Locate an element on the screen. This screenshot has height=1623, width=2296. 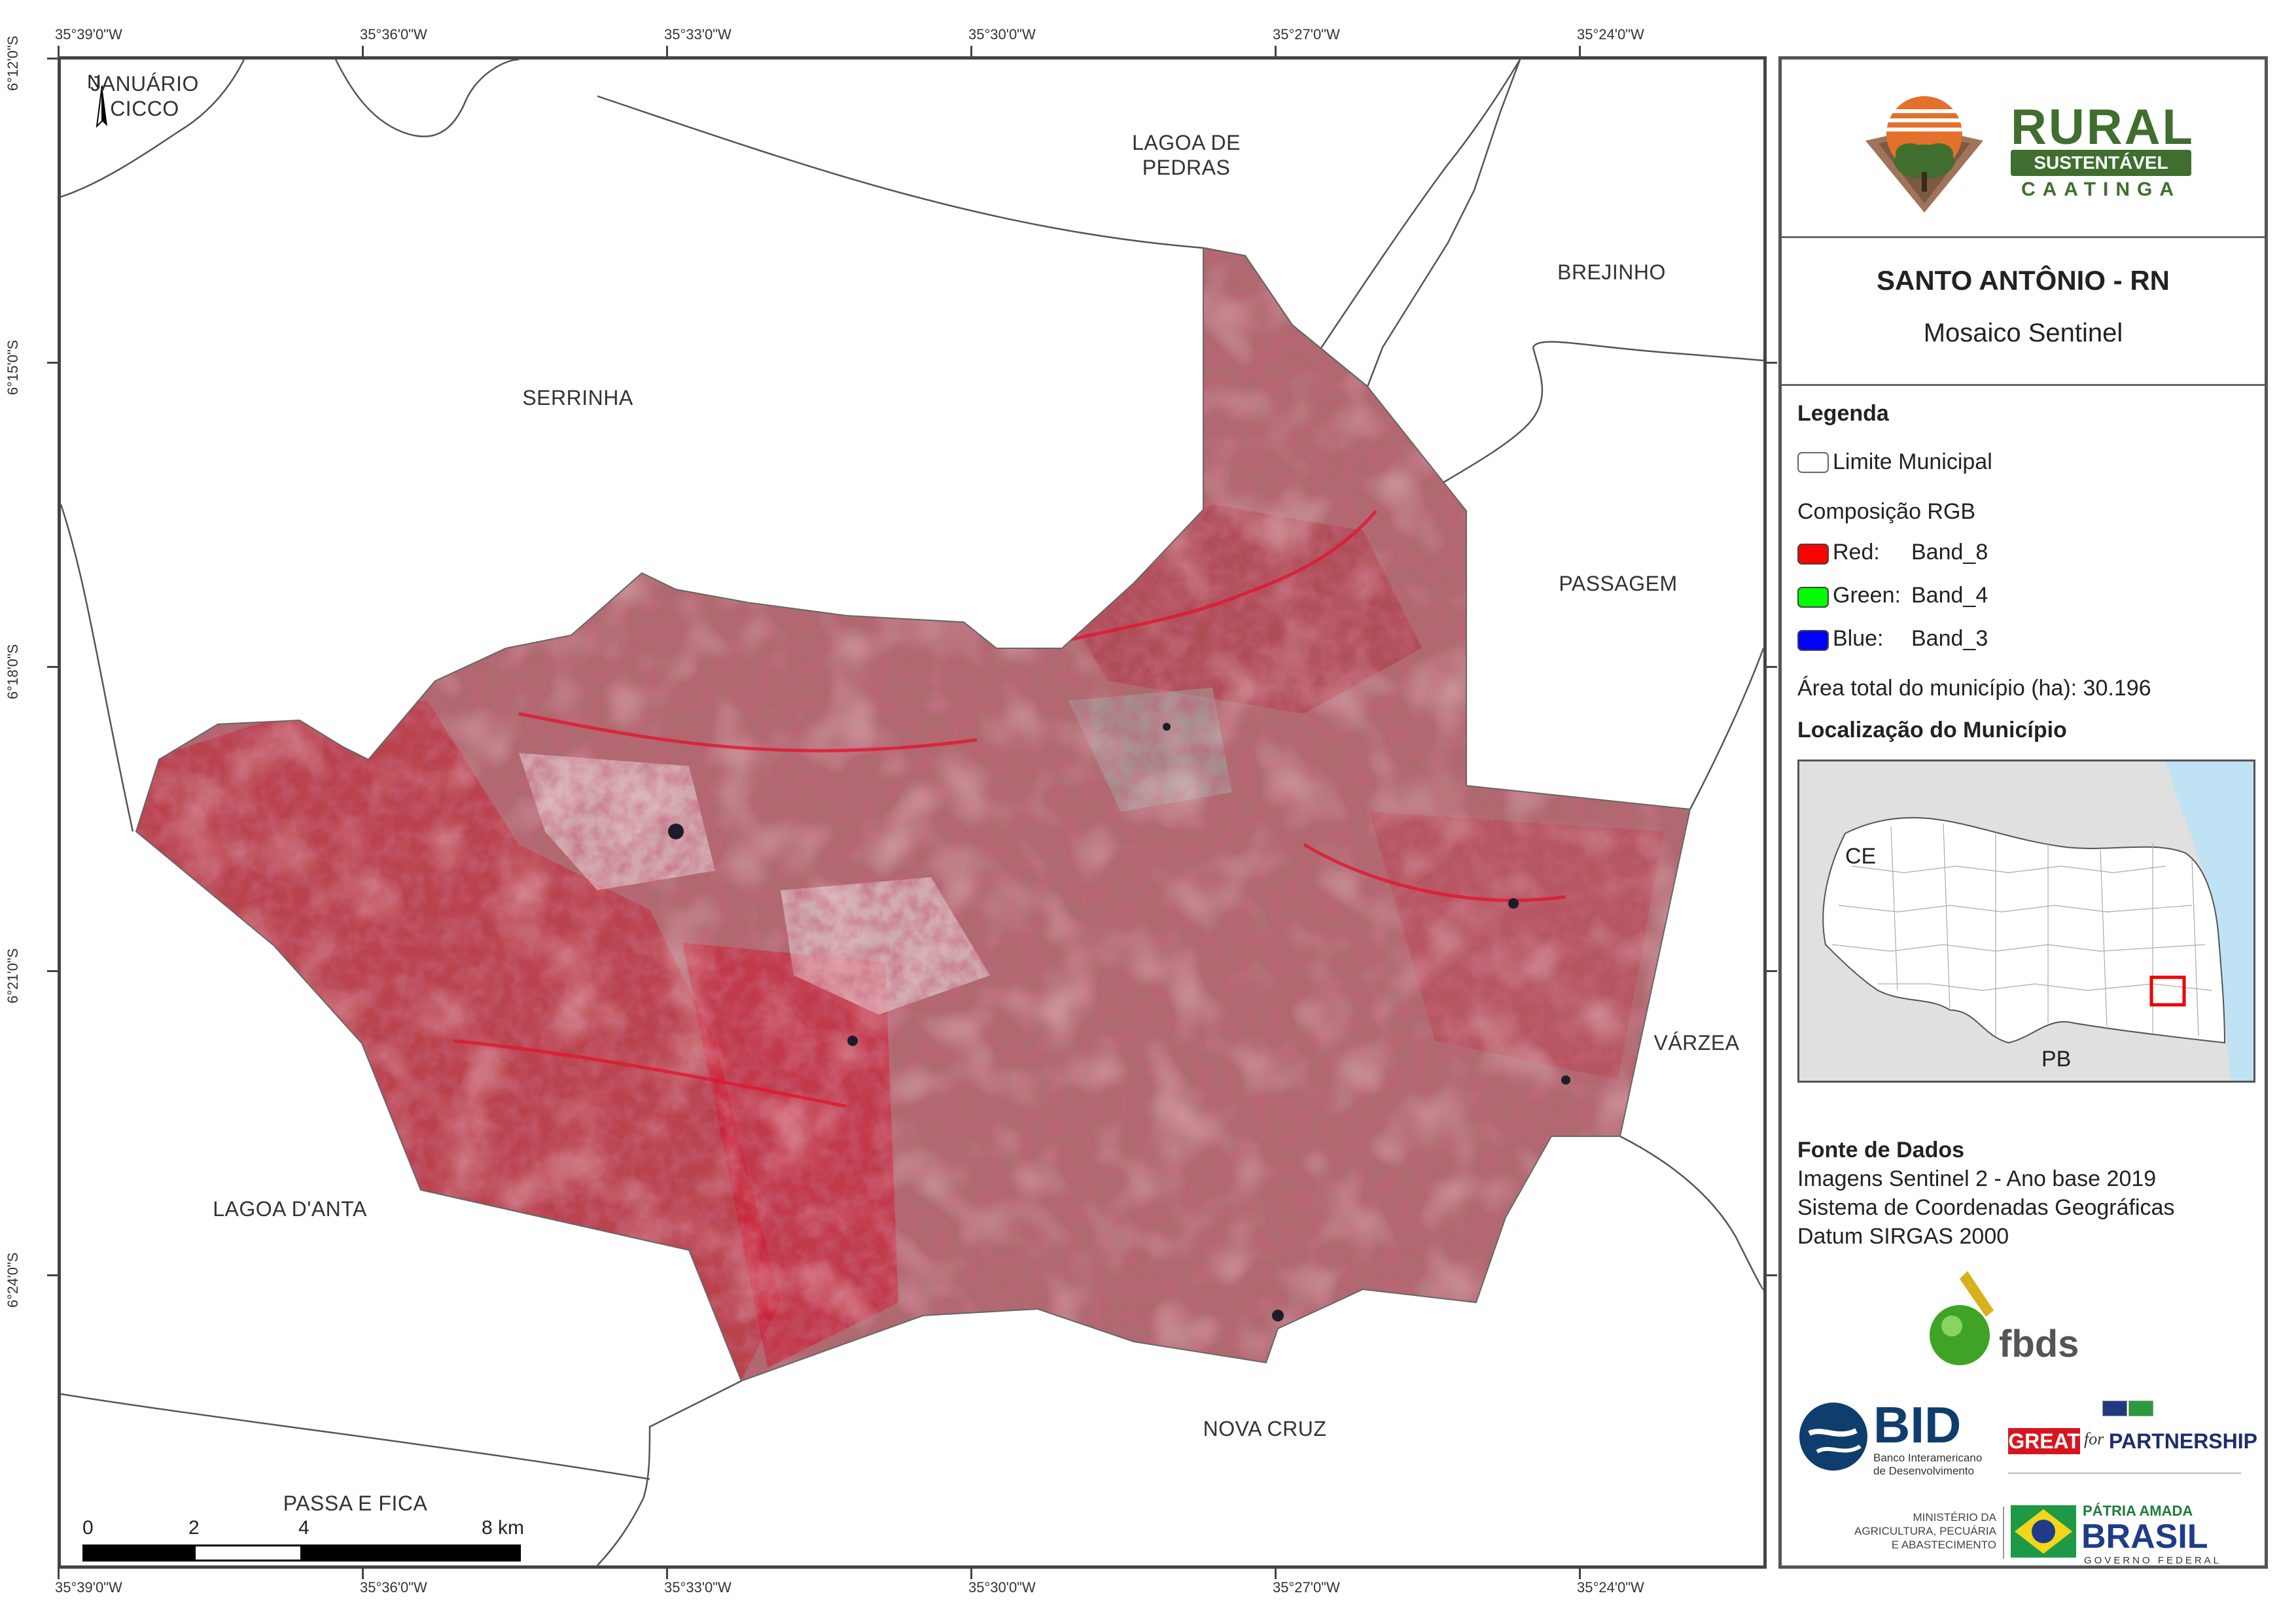
label-nova-cruz: NOVA CRUZ is located at coordinates (1265, 1429).